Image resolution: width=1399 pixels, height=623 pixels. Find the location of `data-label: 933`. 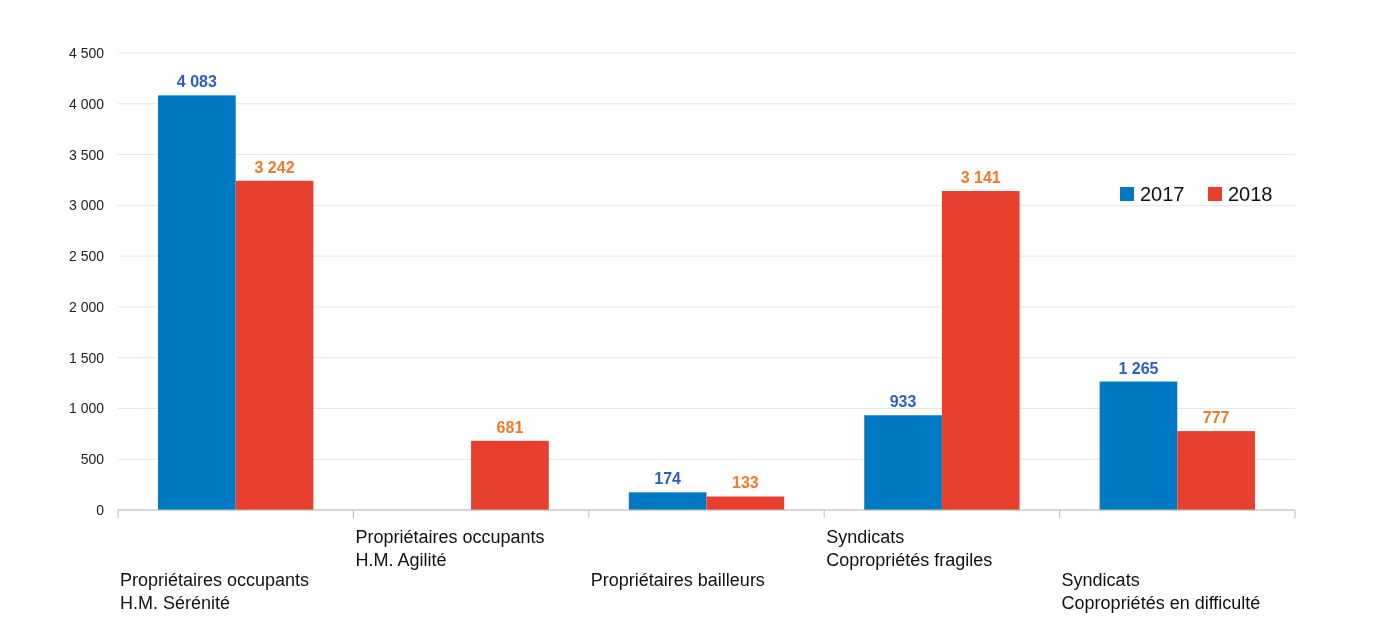

data-label: 933 is located at coordinates (903, 402).